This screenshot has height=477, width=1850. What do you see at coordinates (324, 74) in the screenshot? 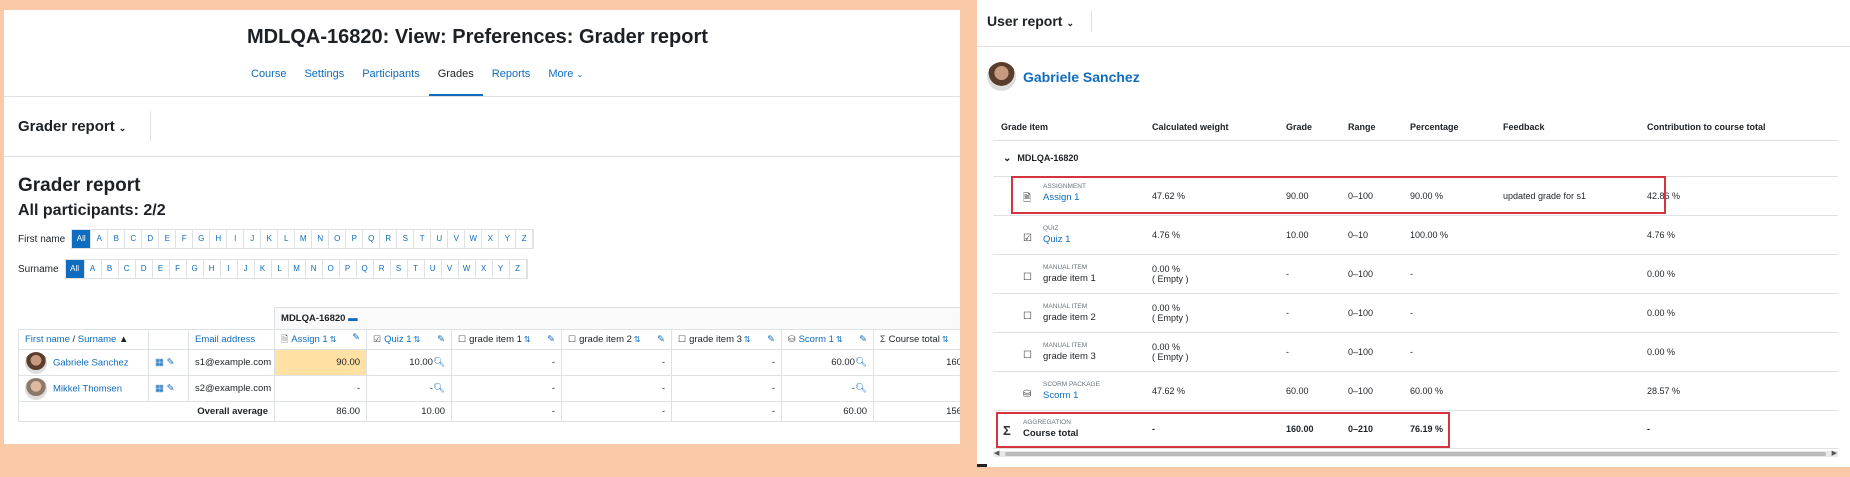
I see `tab-settings: Settings` at bounding box center [324, 74].